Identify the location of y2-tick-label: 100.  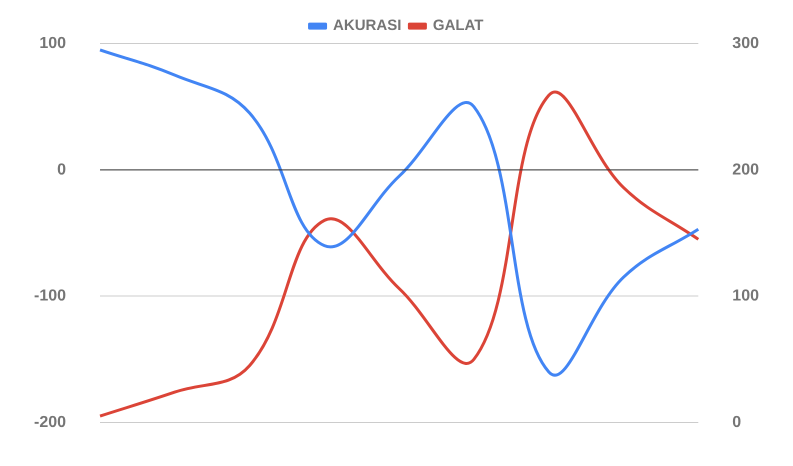
(746, 296).